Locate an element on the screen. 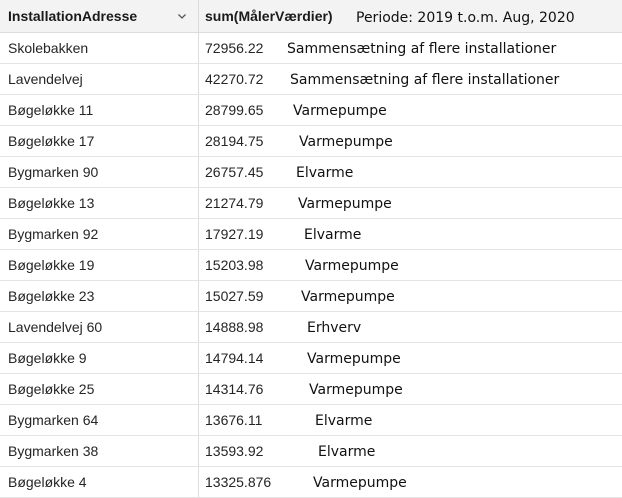 This screenshot has height=498, width=622. chevron-down-icon is located at coordinates (182, 16).